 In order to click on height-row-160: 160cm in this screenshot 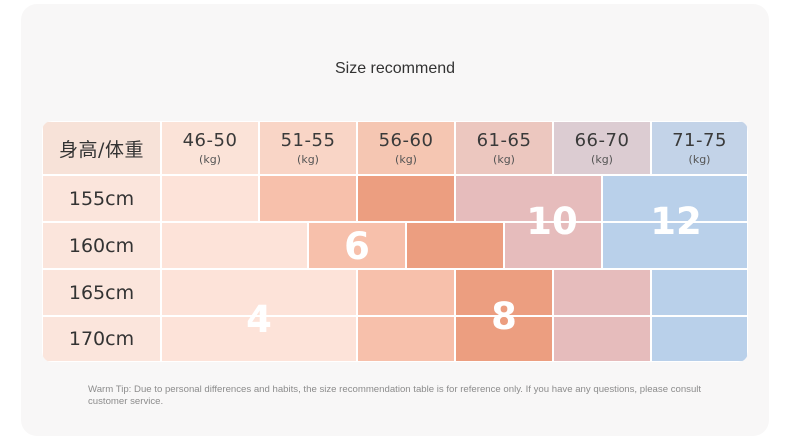, I will do `click(101, 245)`.